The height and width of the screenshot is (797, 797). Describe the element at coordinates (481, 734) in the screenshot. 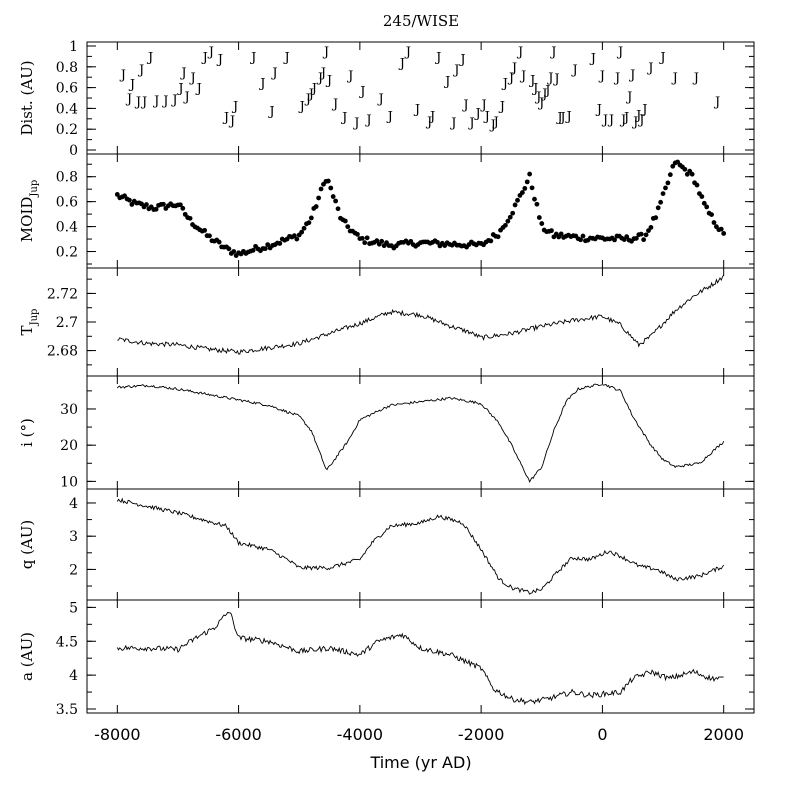

I see `x-tick-label: -2000` at that location.